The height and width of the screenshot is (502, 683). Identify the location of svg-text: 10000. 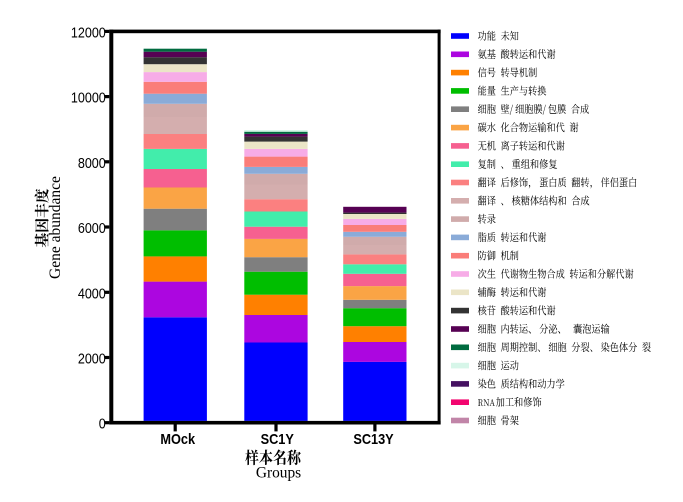
(88, 98).